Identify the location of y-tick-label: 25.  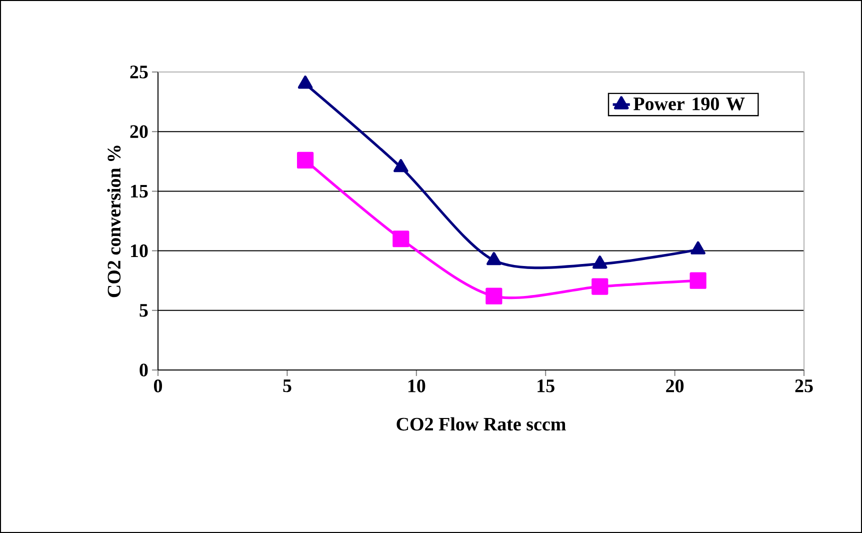
(139, 72).